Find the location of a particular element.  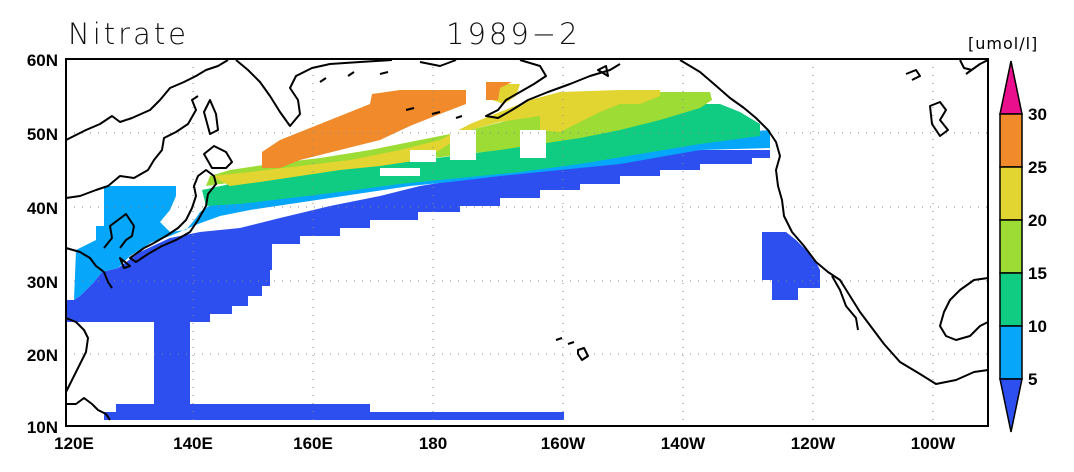

lon-tick-label: 140E is located at coordinates (193, 443).